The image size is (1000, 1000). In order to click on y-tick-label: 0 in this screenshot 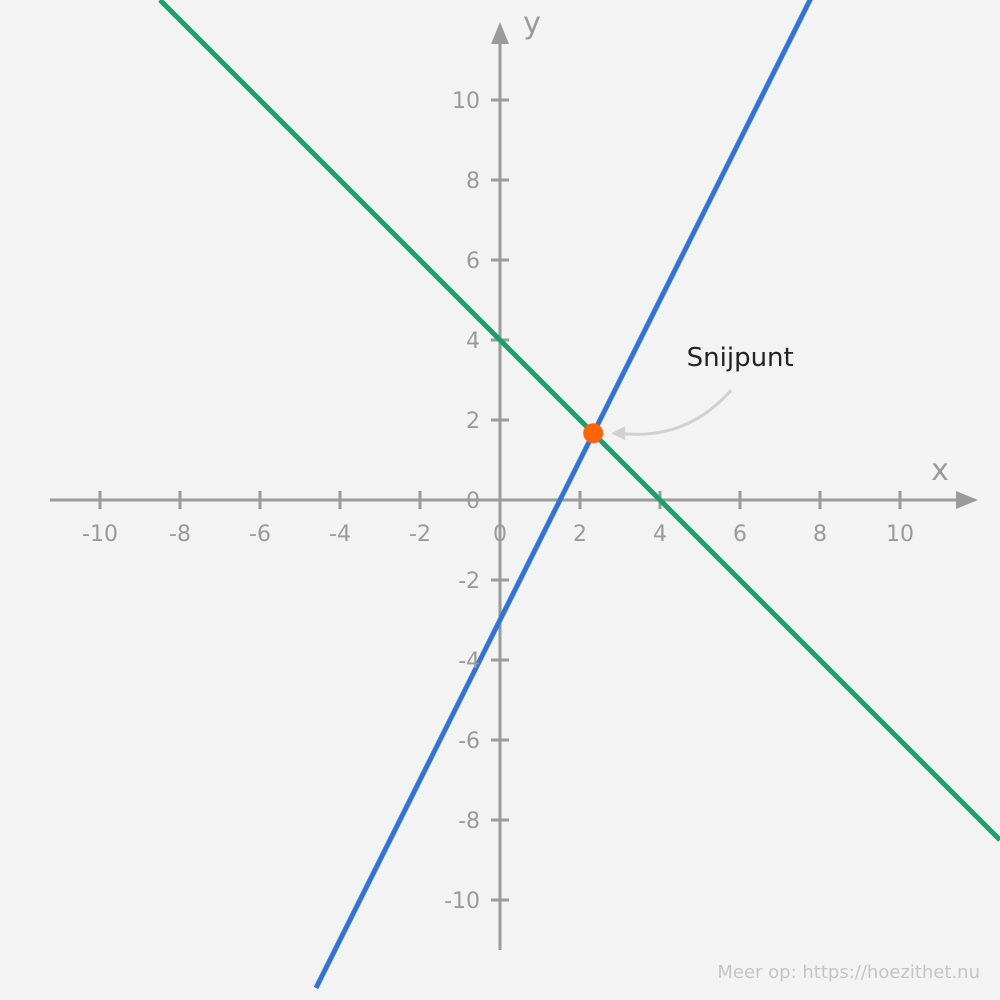, I will do `click(473, 501)`.